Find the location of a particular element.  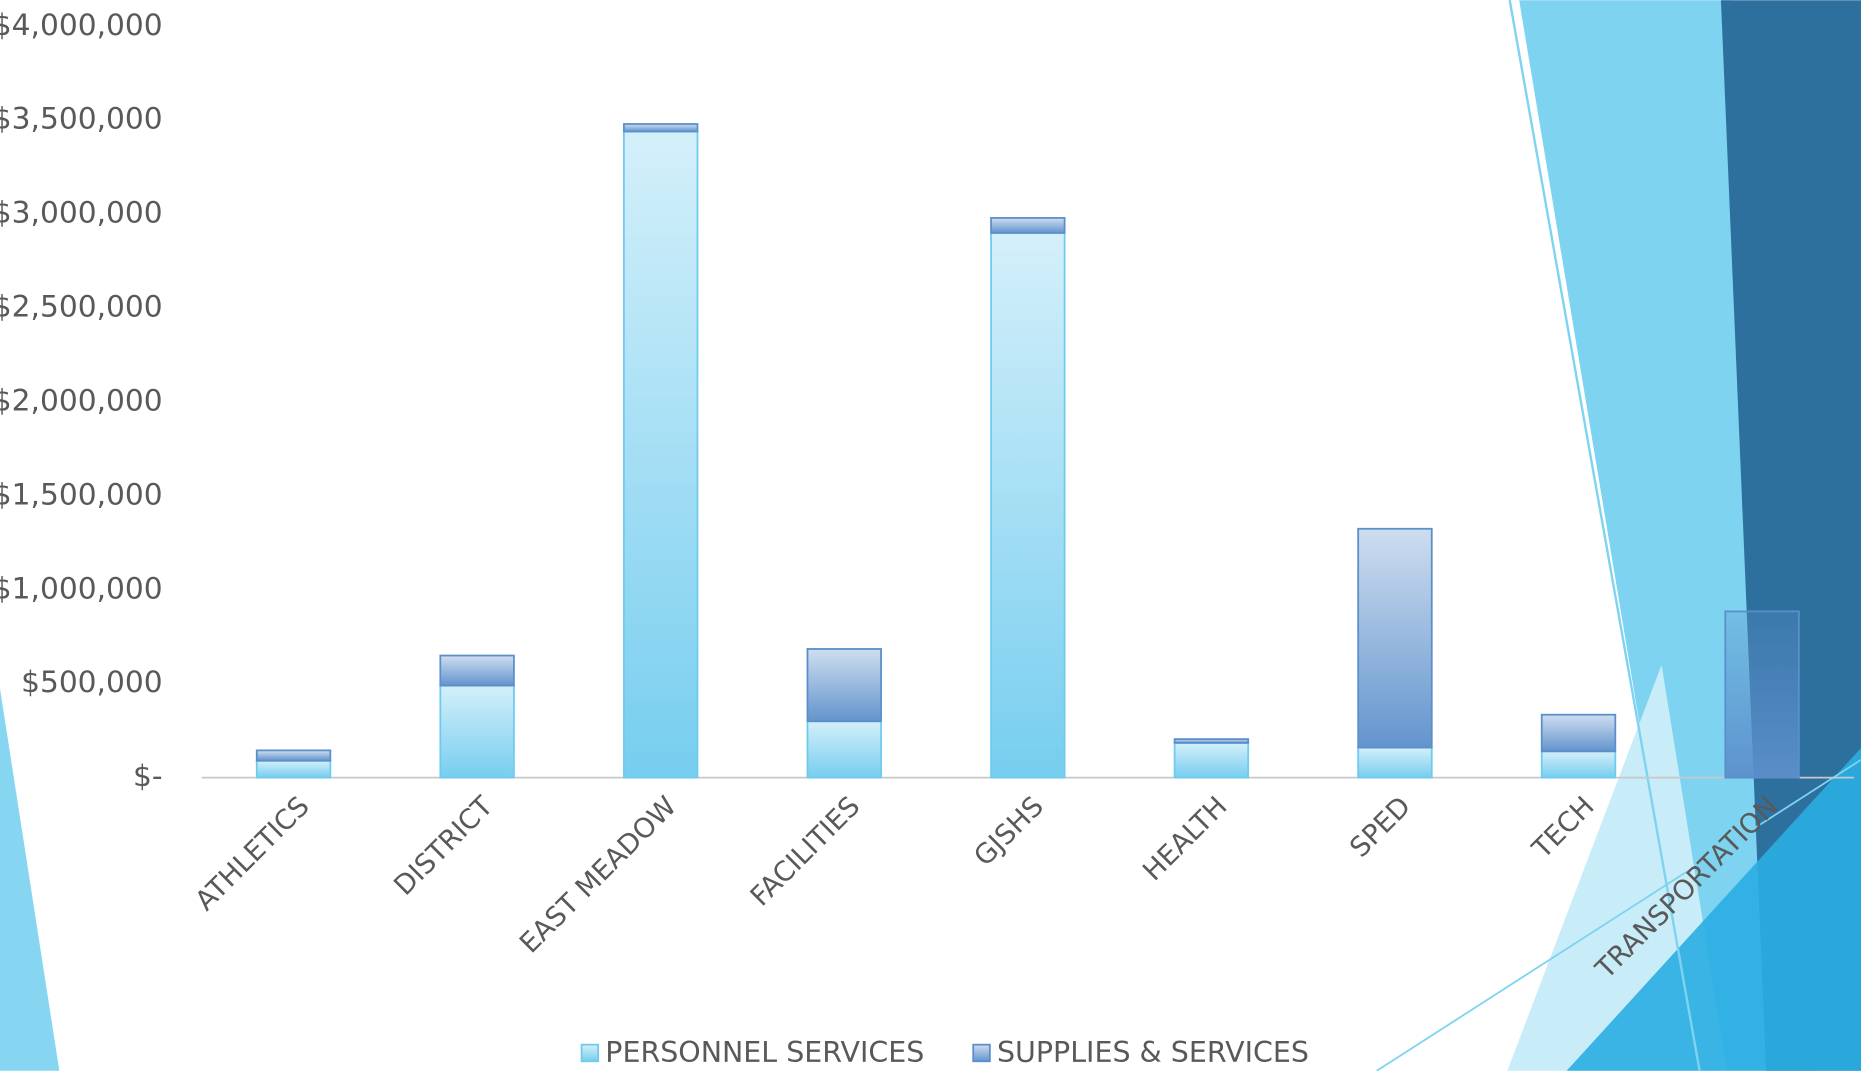

x-tick-label: FACILITIES is located at coordinates (806, 852).